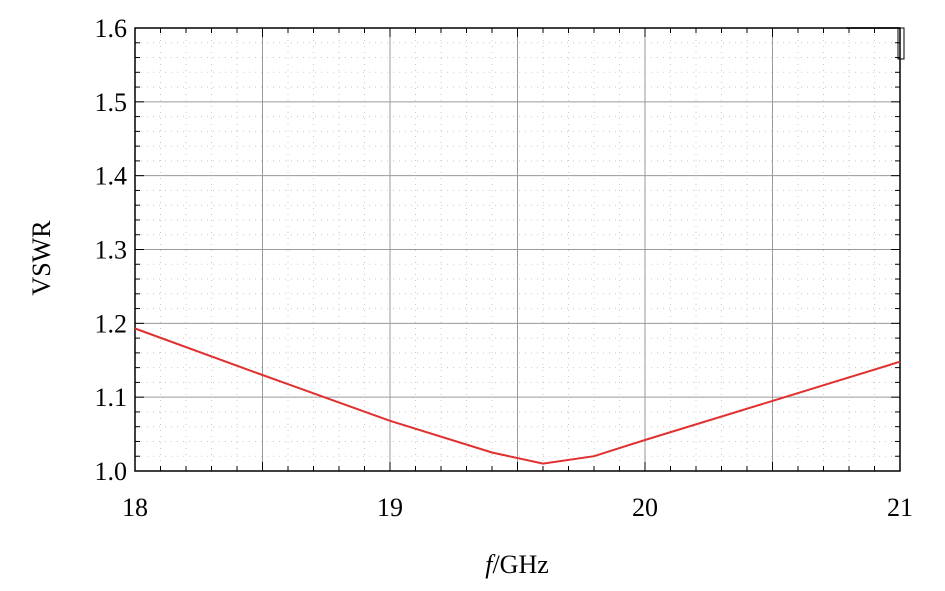 Image resolution: width=945 pixels, height=591 pixels. I want to click on x-axis-title-unit: /GHz, so click(520, 564).